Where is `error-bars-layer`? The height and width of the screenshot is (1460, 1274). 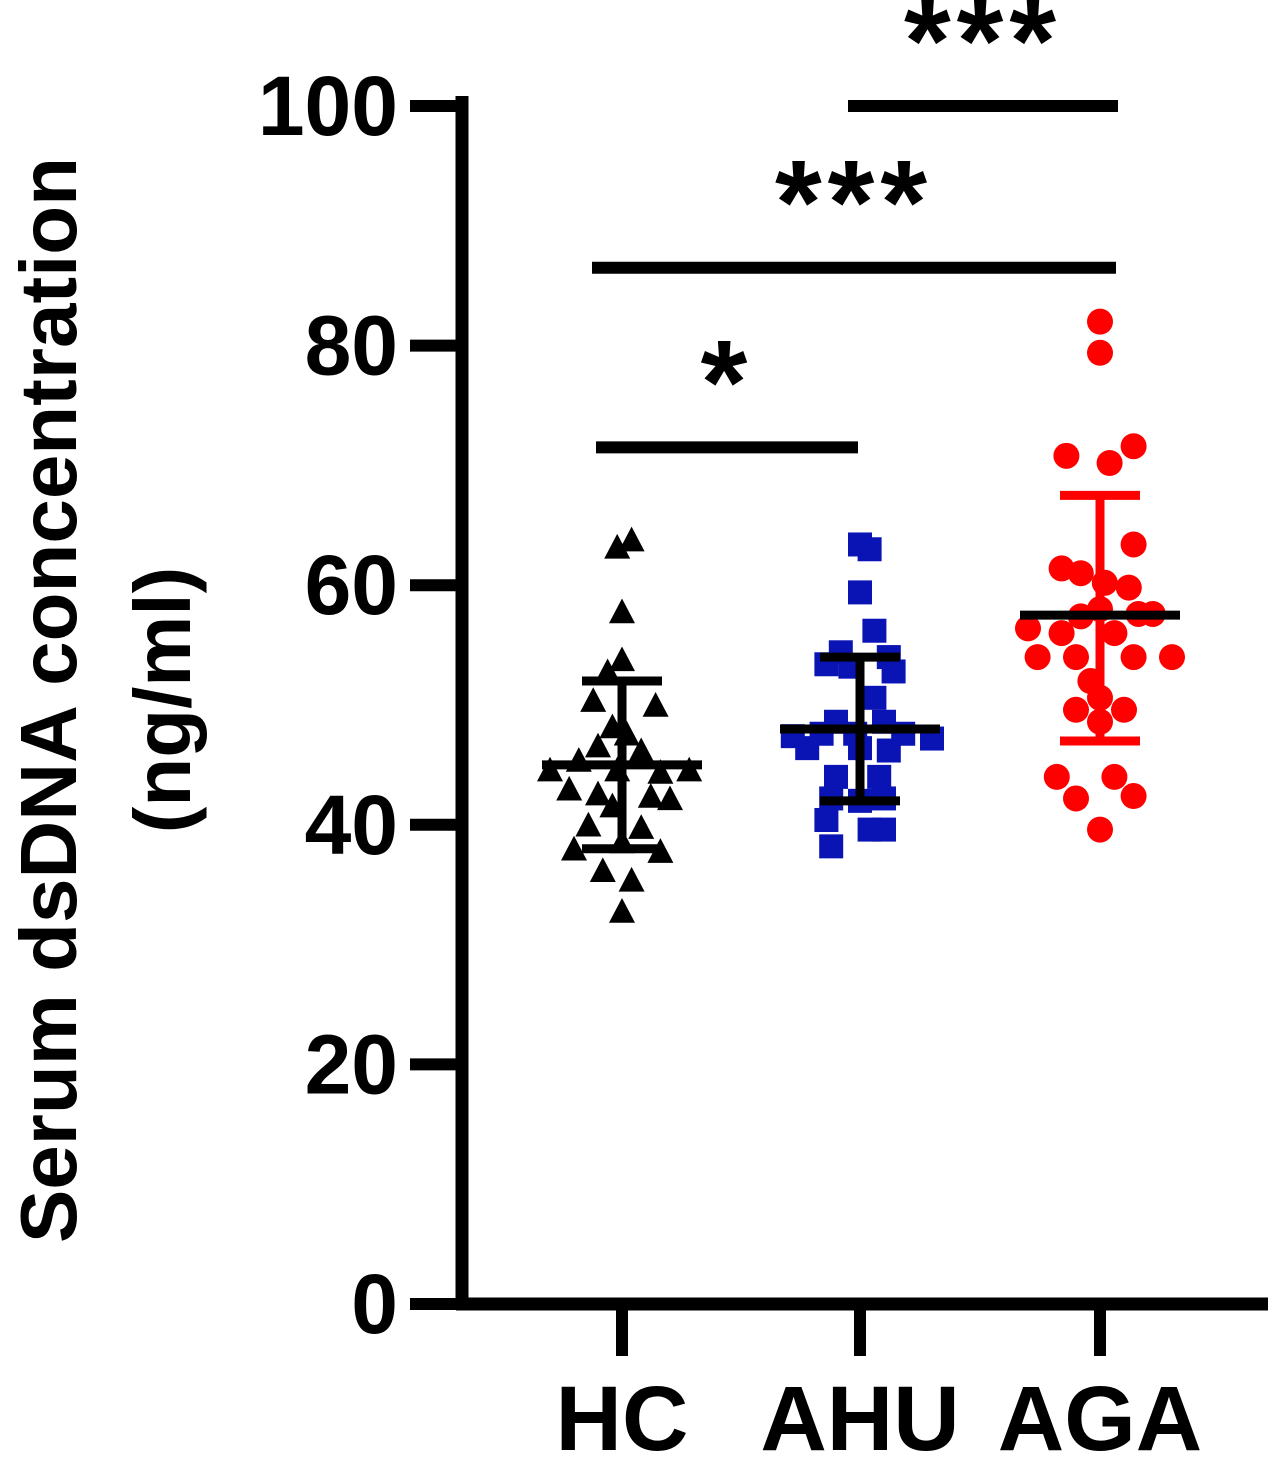
error-bars-layer is located at coordinates (861, 672).